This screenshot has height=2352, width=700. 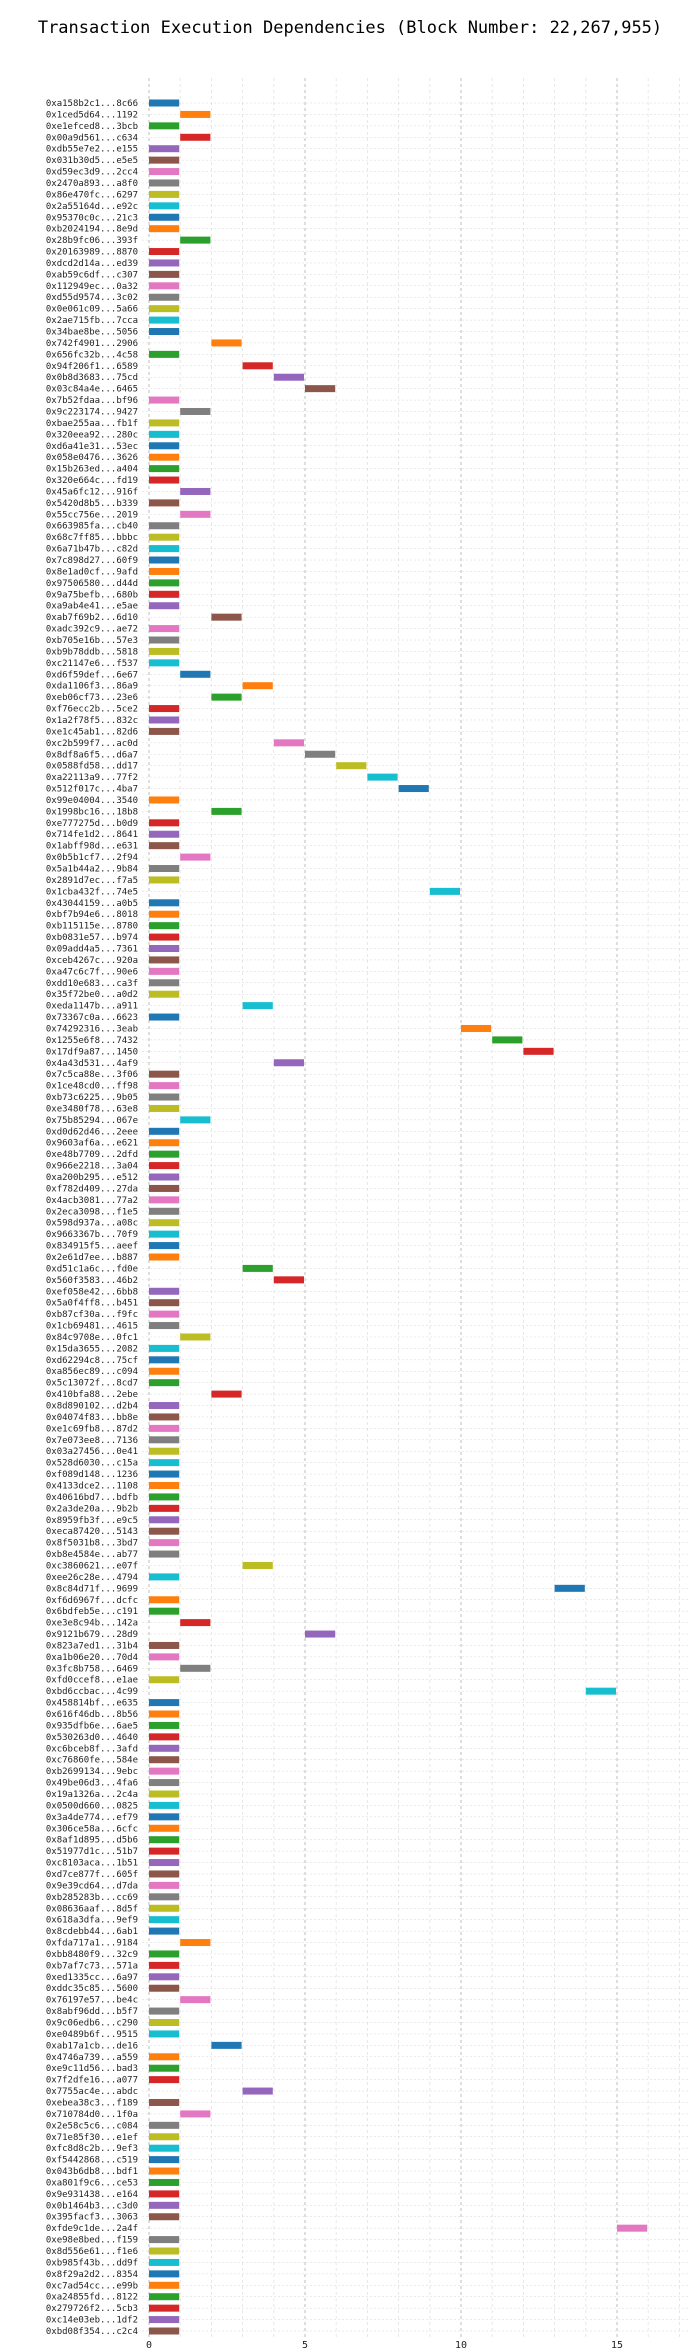 What do you see at coordinates (92, 138) in the screenshot?
I see `y-tick-label: 0x00a9d561...c634` at bounding box center [92, 138].